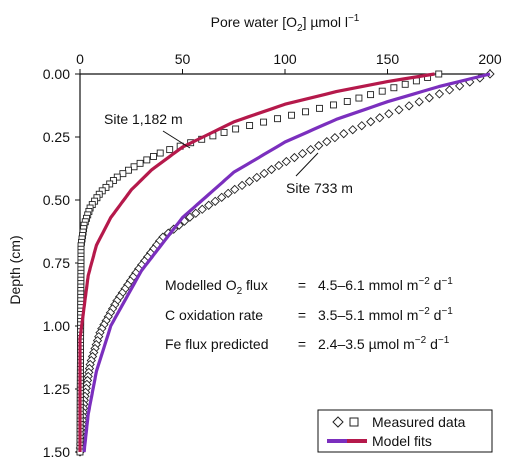 The image size is (518, 472). What do you see at coordinates (56, 200) in the screenshot?
I see `y-tick-label: 0.50` at bounding box center [56, 200].